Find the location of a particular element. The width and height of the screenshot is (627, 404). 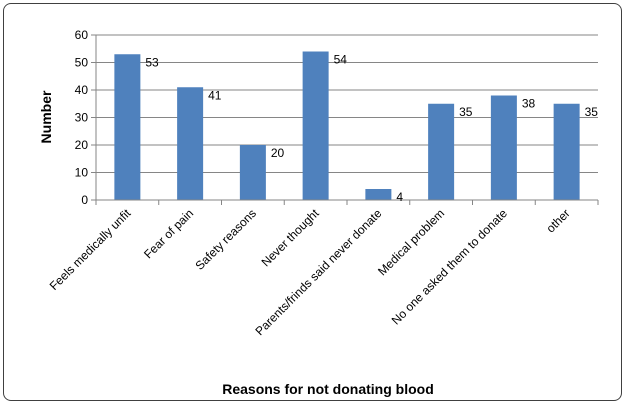

x-tick-label: Medical problem is located at coordinates (411, 242).